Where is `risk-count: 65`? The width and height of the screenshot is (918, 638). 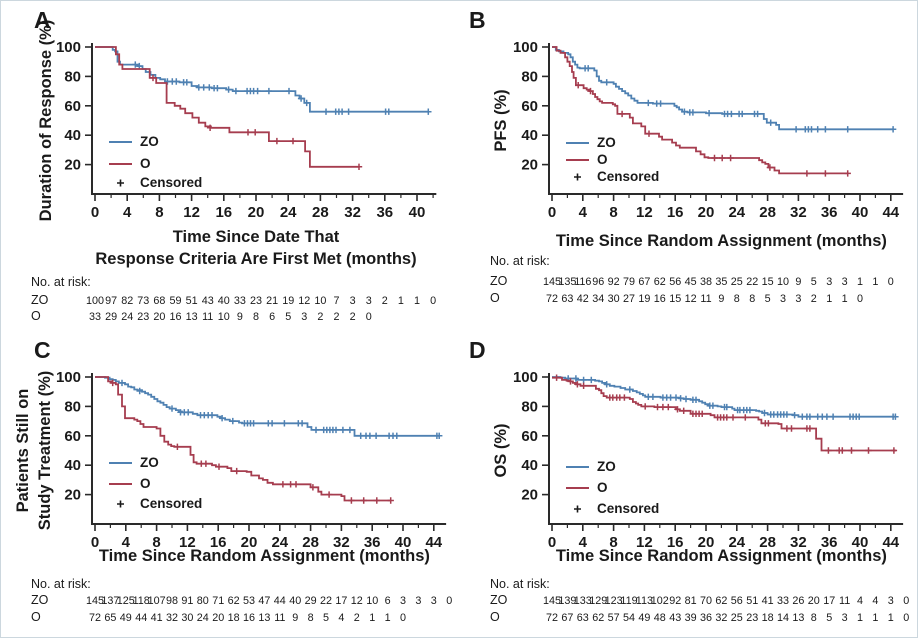
risk-count: 65 is located at coordinates (110, 618).